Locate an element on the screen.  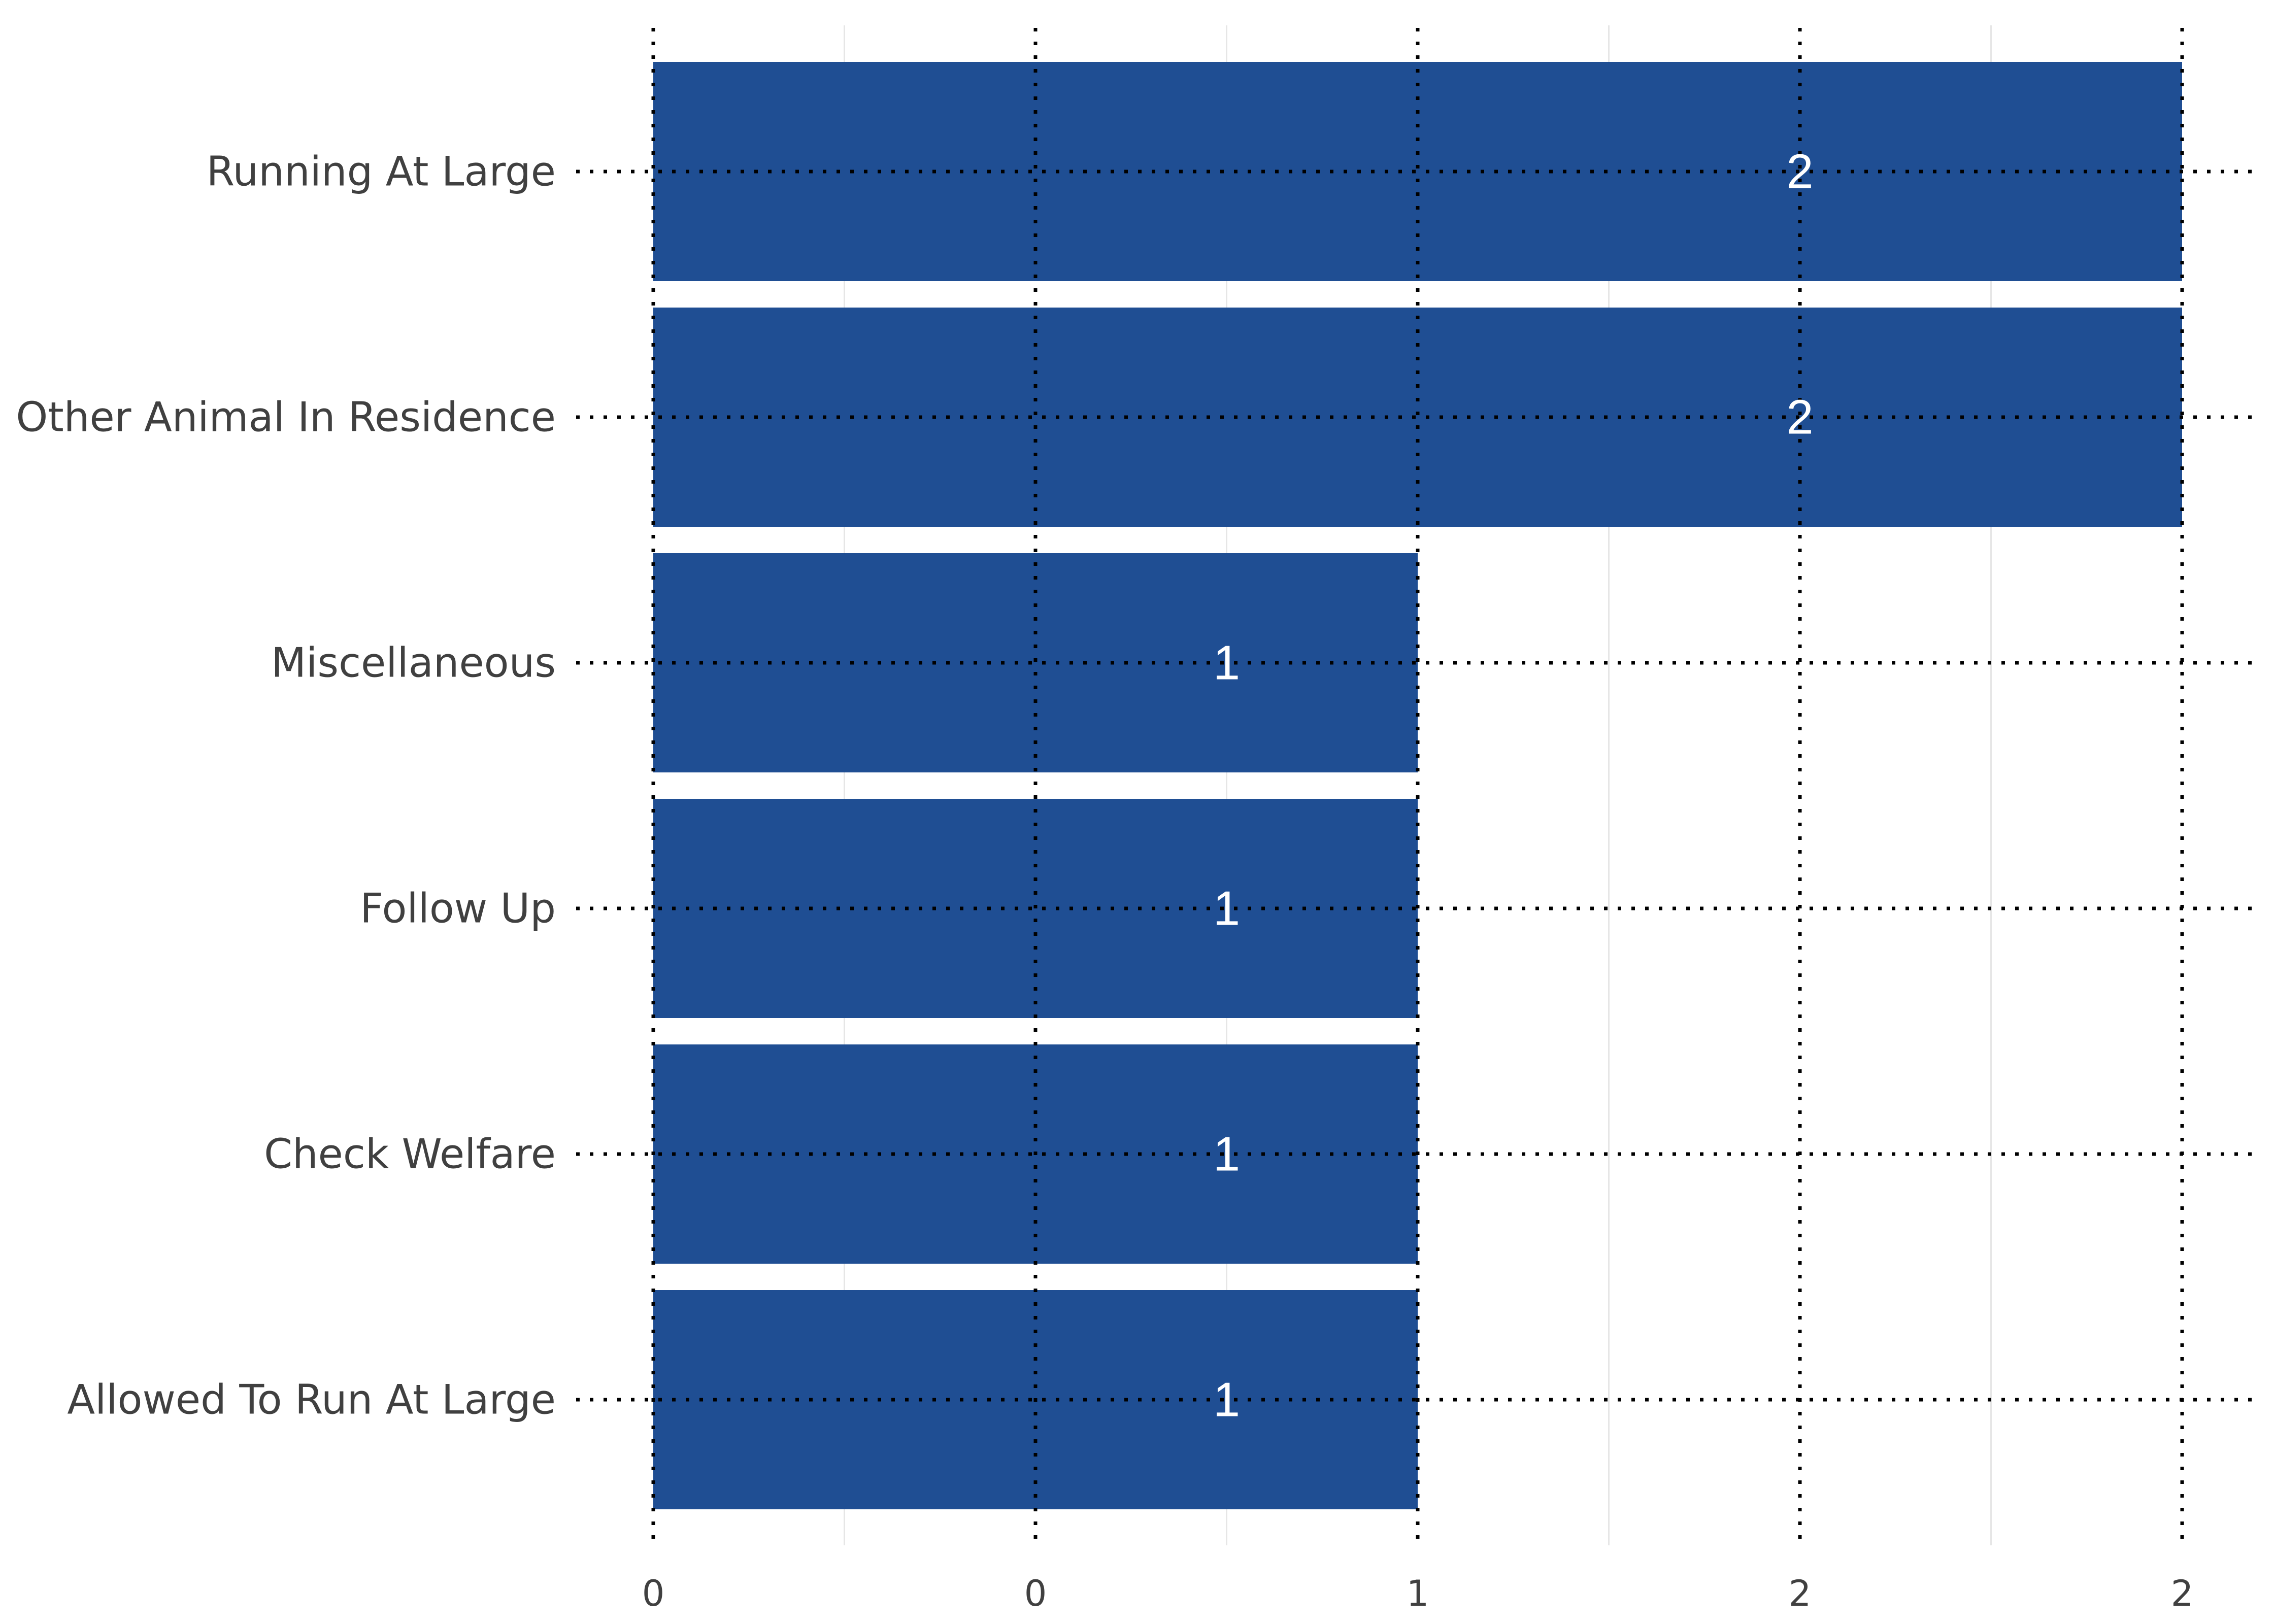
category-label: Miscellaneous is located at coordinates (413, 663).